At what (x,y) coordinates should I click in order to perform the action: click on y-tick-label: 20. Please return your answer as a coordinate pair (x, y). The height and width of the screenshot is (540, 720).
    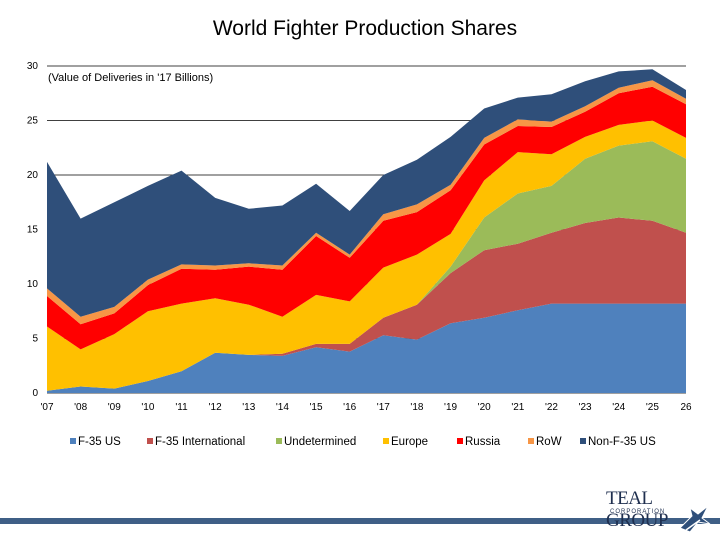
    Looking at the image, I should click on (33, 175).